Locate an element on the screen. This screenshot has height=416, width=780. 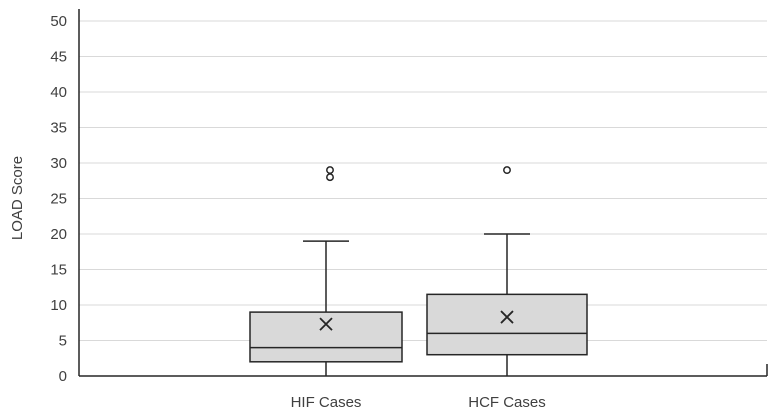
x-axis-category-labels: HIF Cases HCF Cases is located at coordinates (418, 402).